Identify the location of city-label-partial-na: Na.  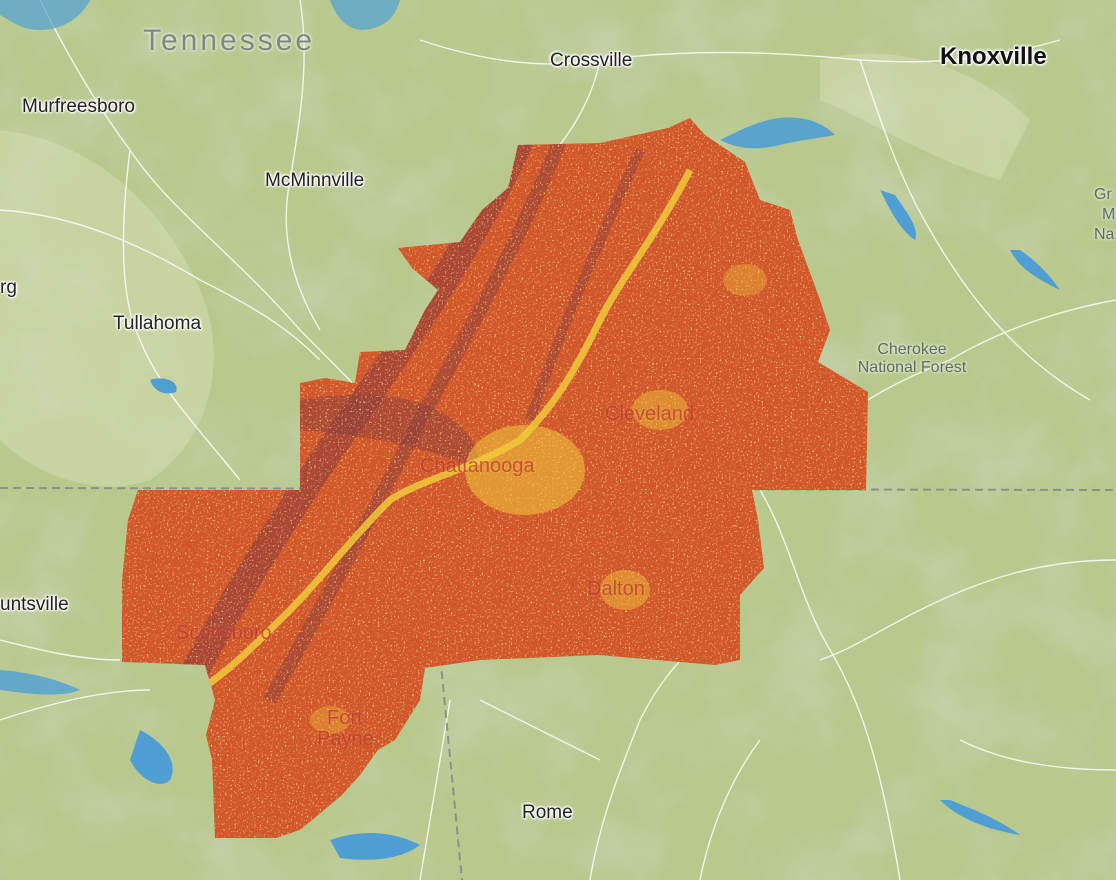
(1104, 234).